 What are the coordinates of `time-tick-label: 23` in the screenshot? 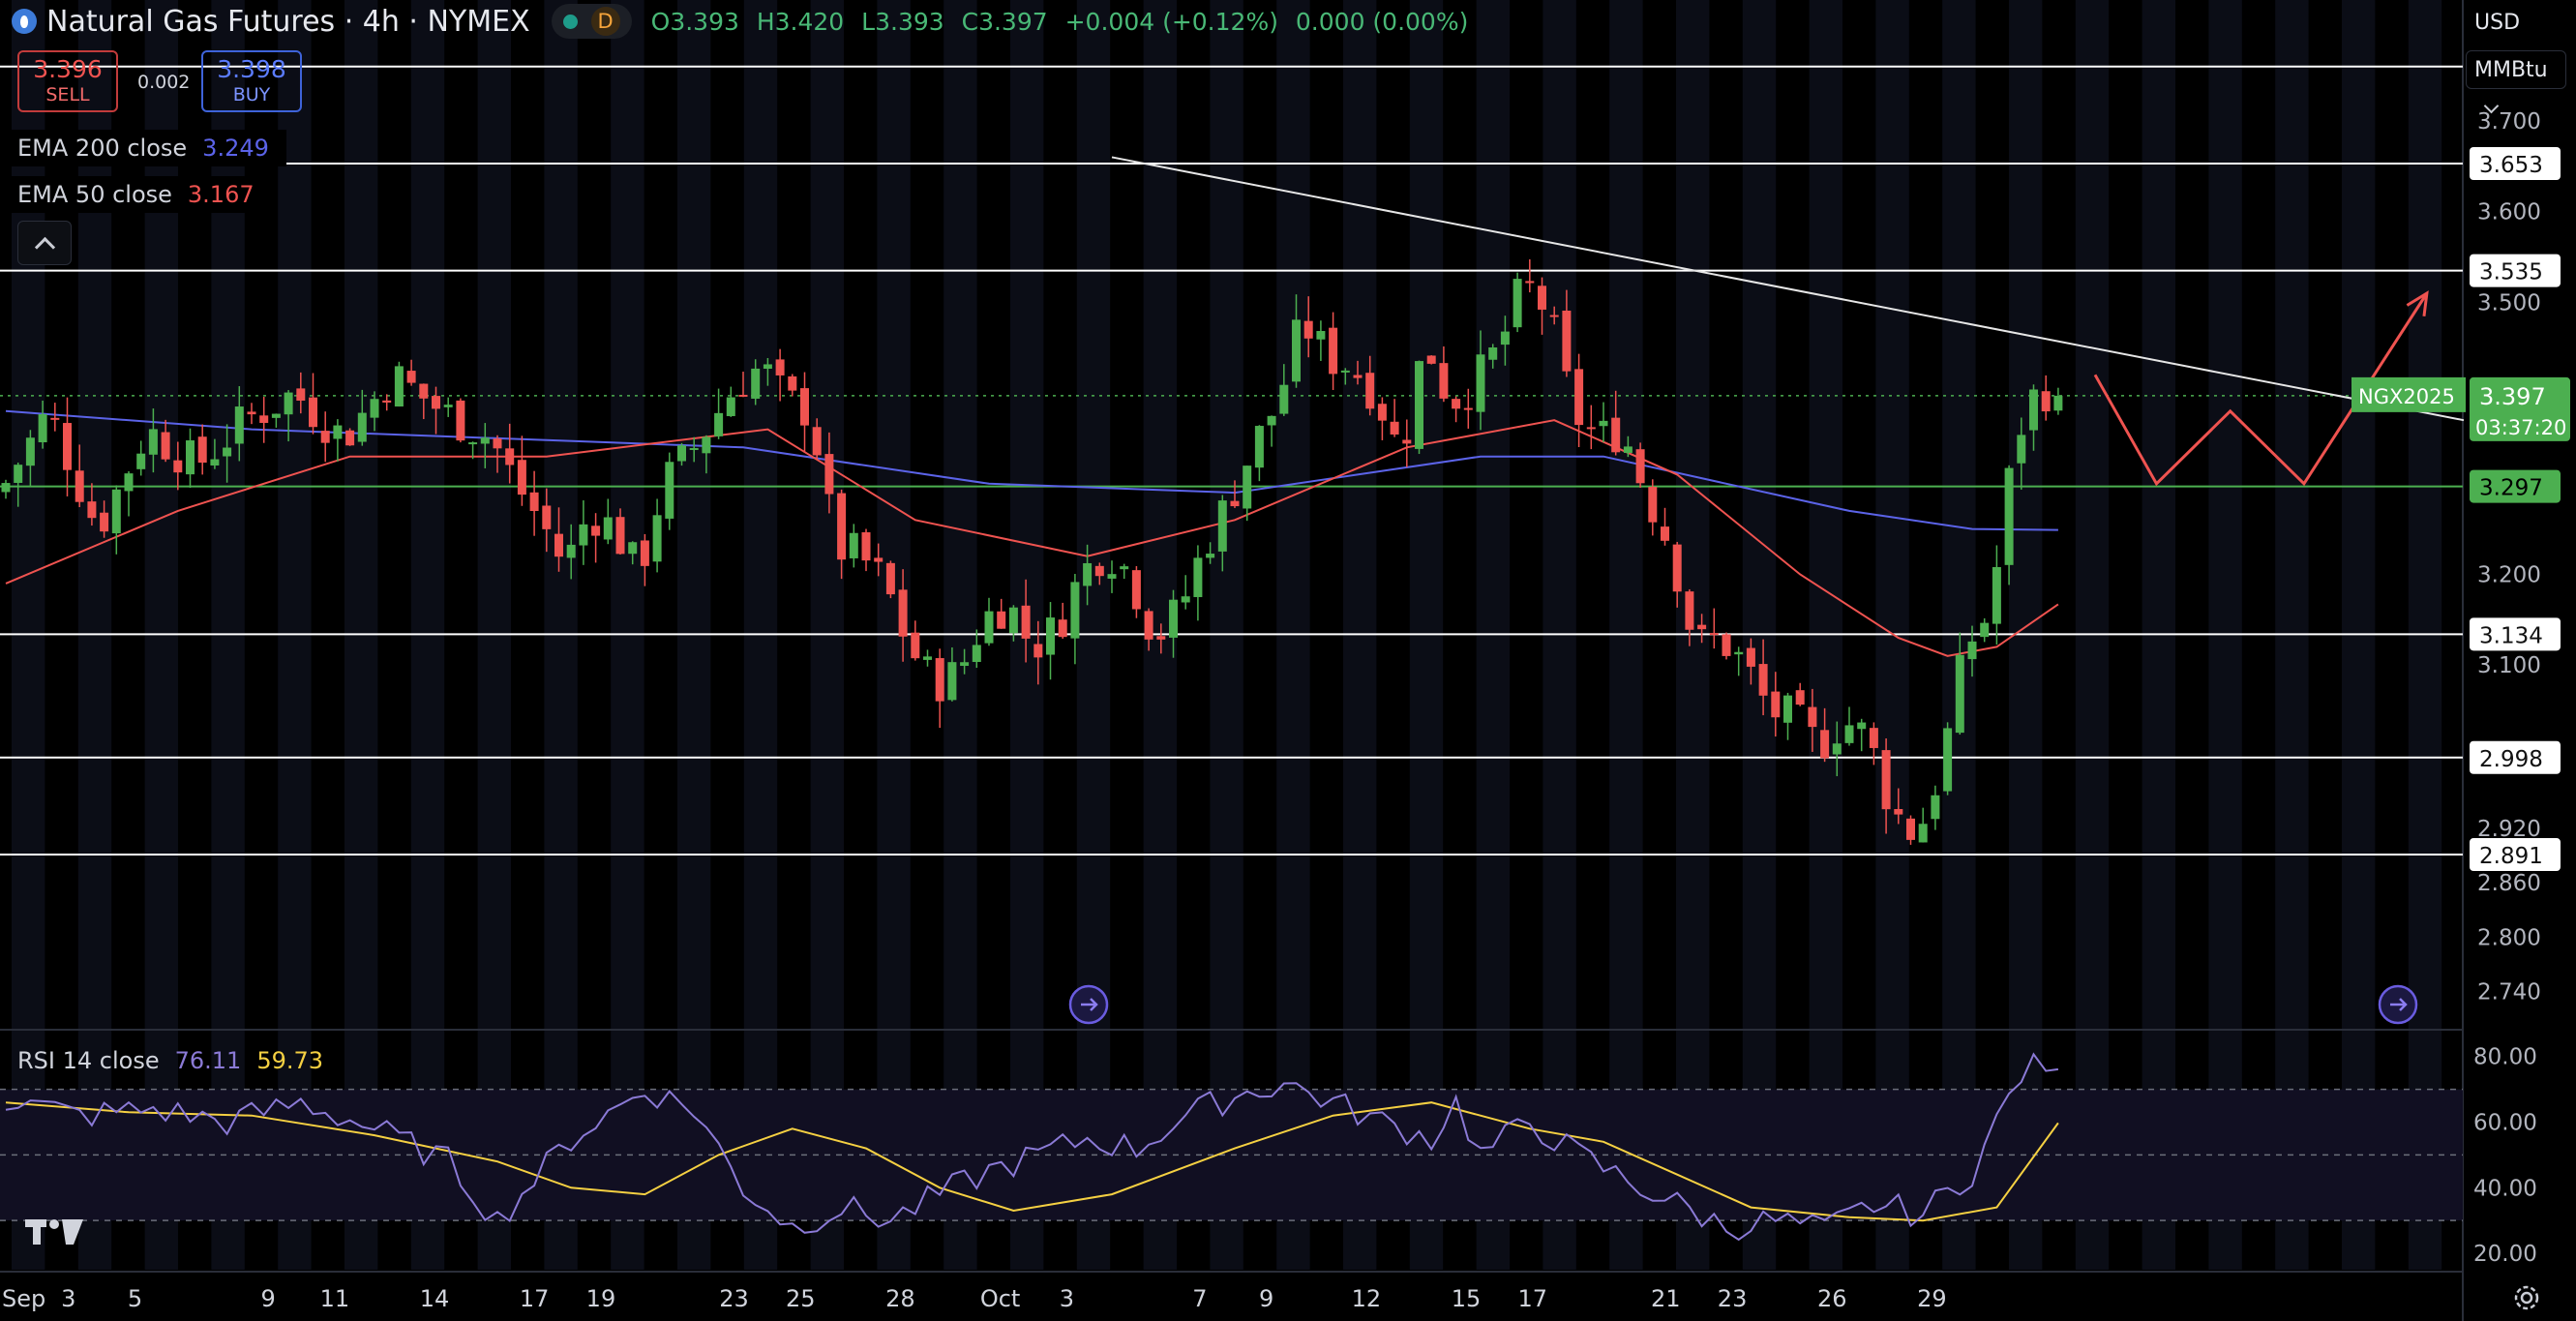 It's located at (1733, 1298).